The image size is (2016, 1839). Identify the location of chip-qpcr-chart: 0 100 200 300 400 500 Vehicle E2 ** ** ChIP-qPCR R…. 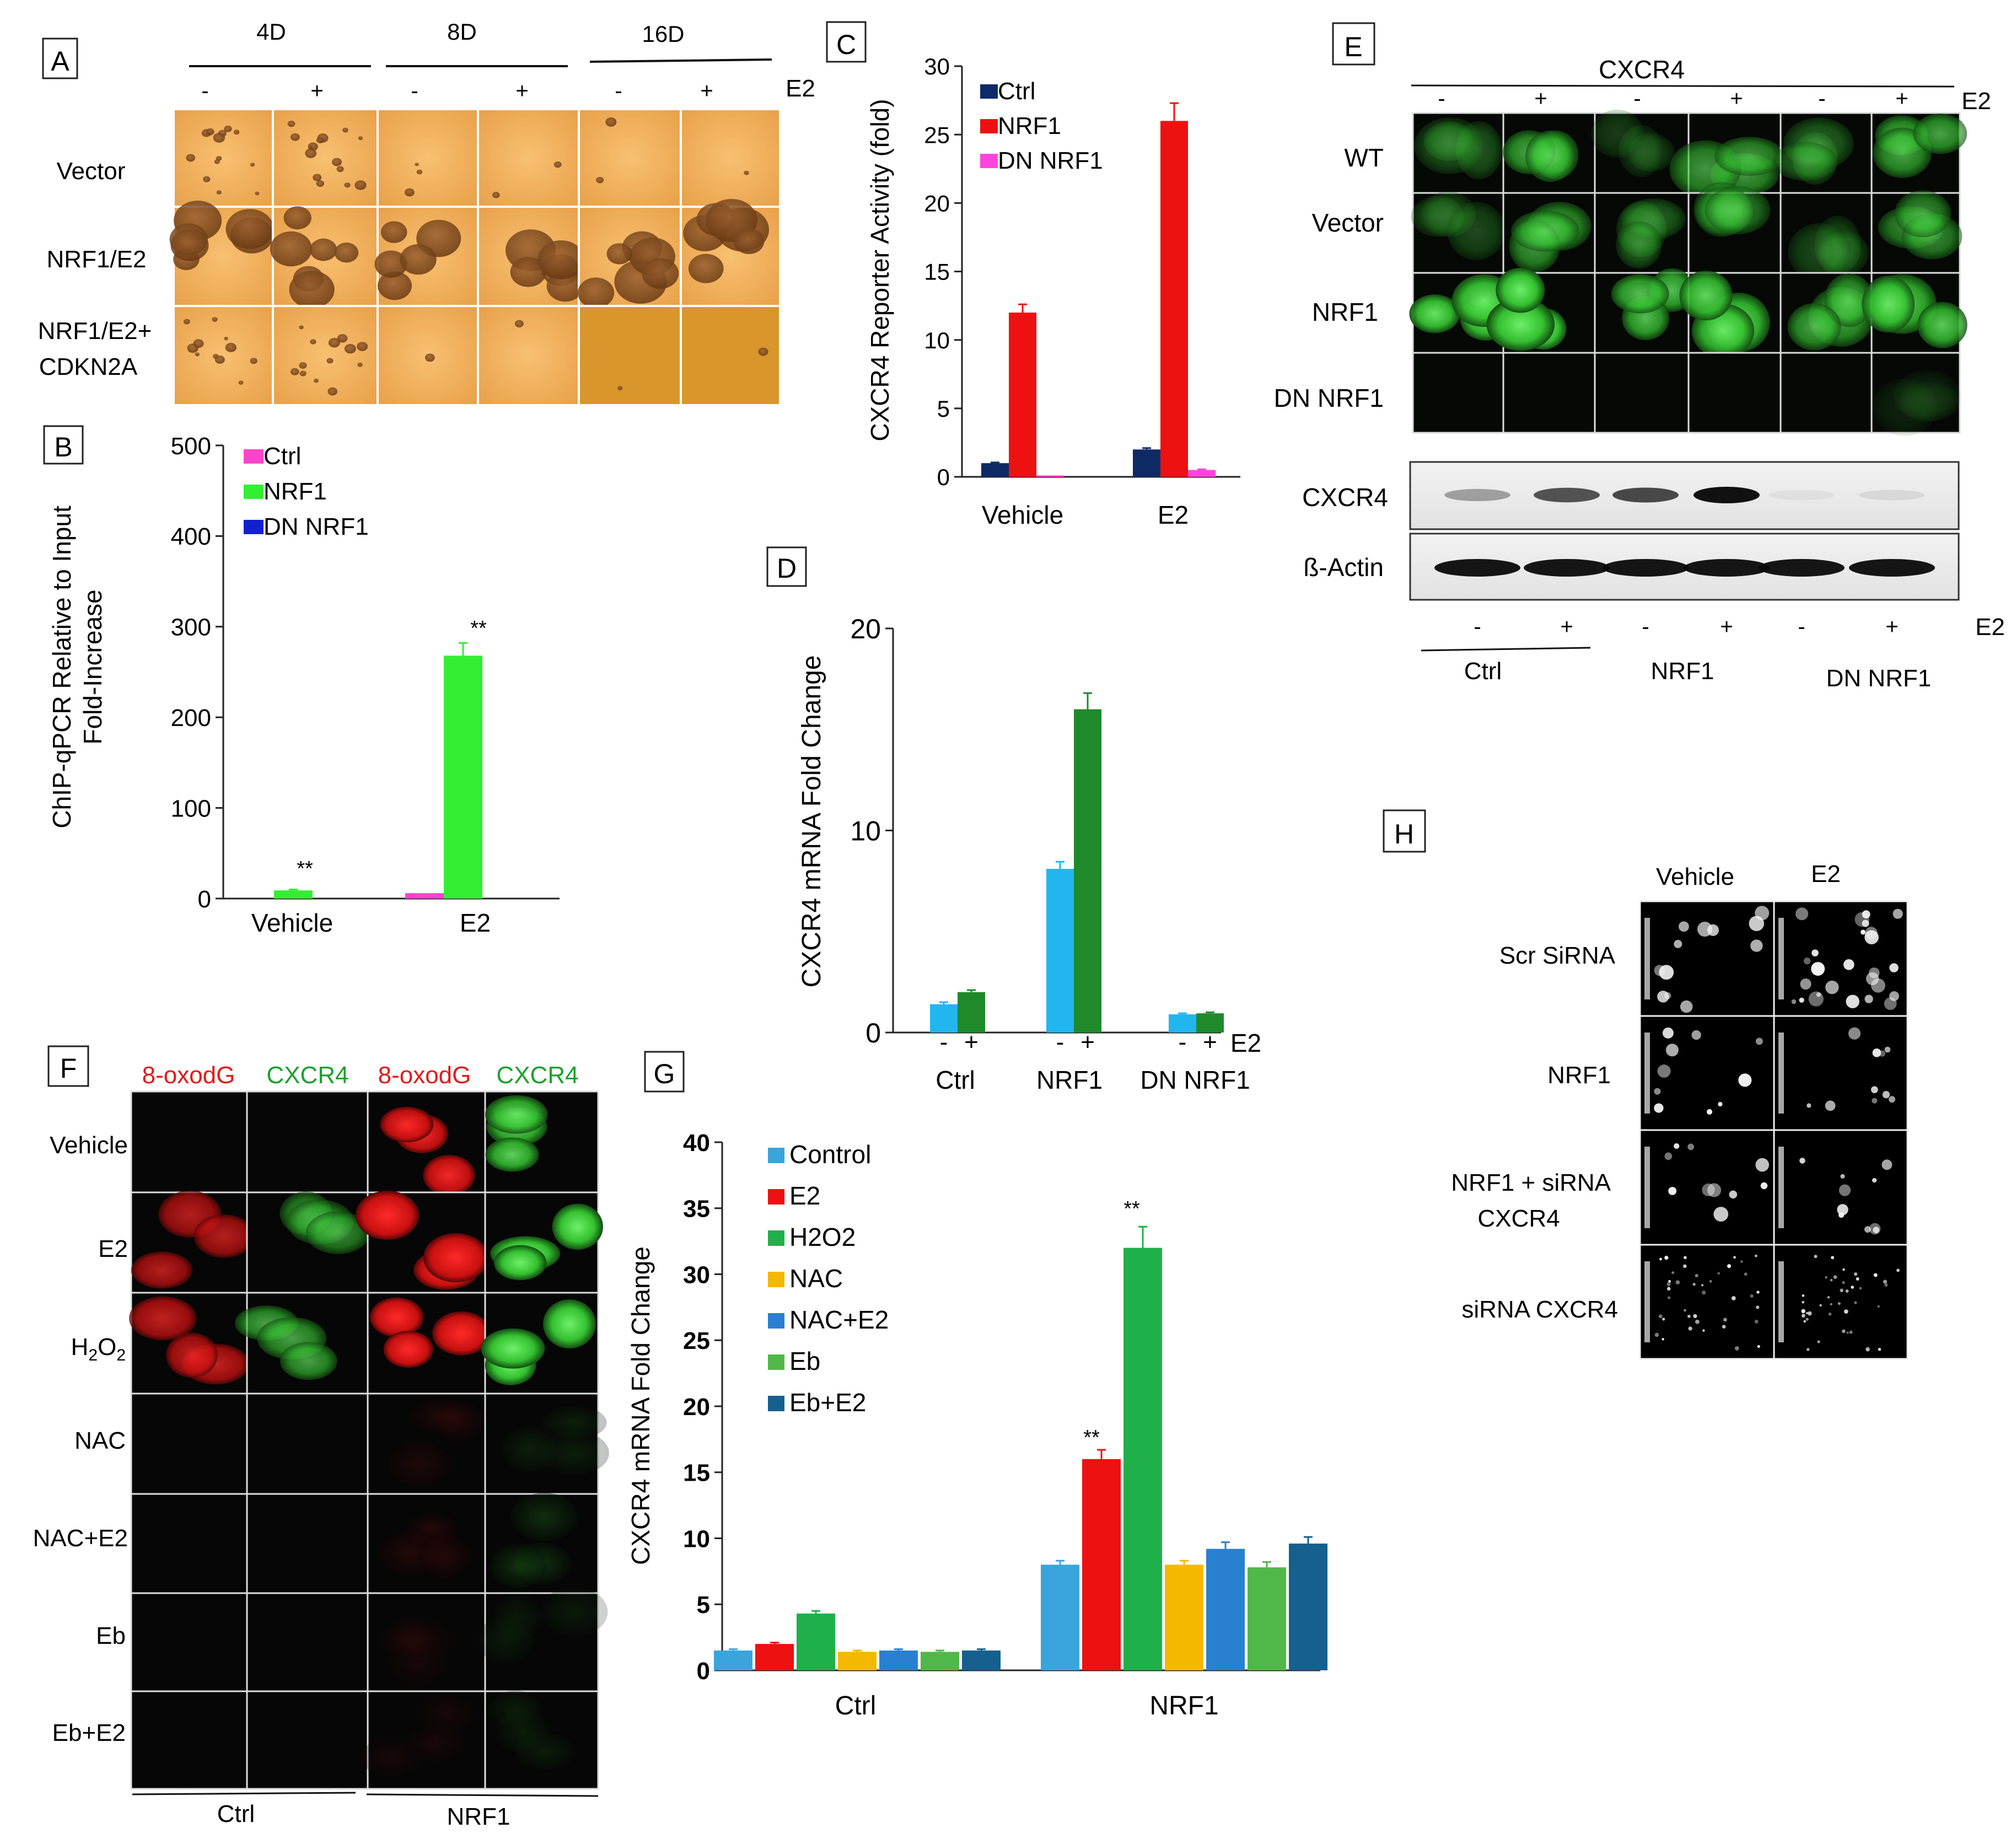
(303, 685).